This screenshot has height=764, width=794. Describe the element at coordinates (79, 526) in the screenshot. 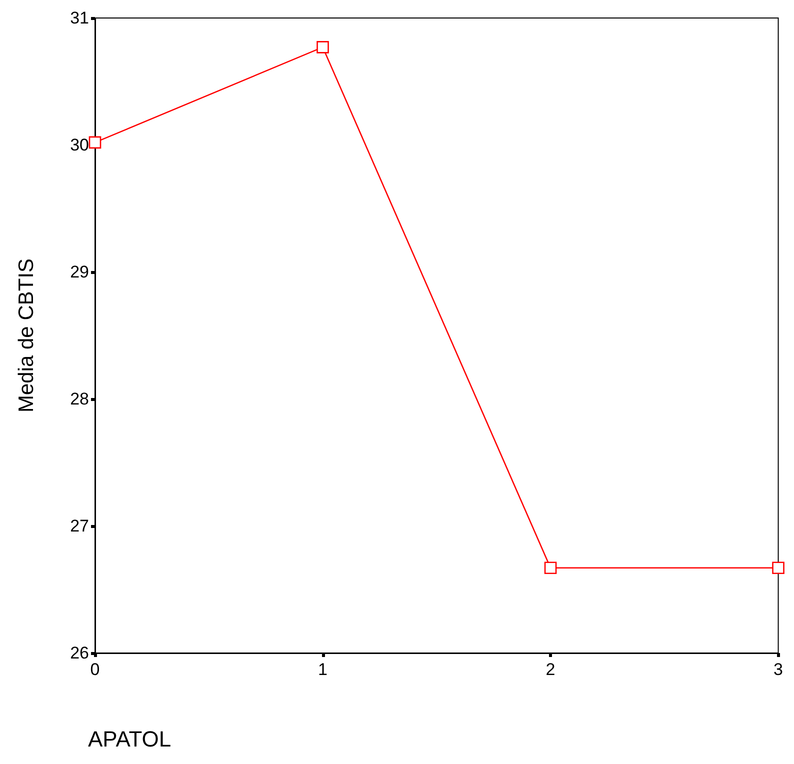

I see `y-tick-label: 27` at that location.